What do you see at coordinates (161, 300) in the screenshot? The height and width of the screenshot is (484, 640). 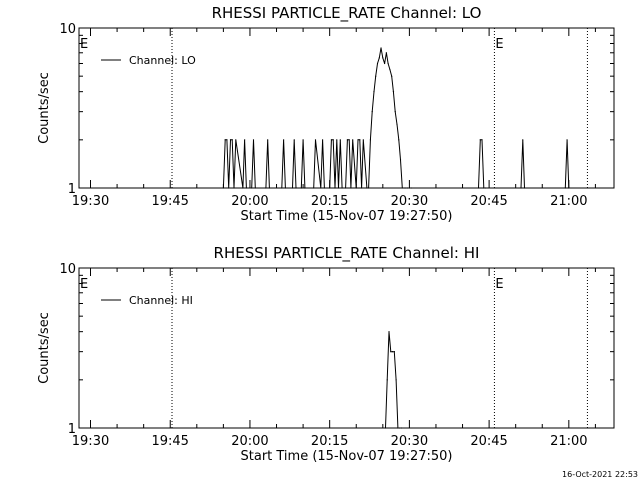 I see `legend-label: Channel: HI` at bounding box center [161, 300].